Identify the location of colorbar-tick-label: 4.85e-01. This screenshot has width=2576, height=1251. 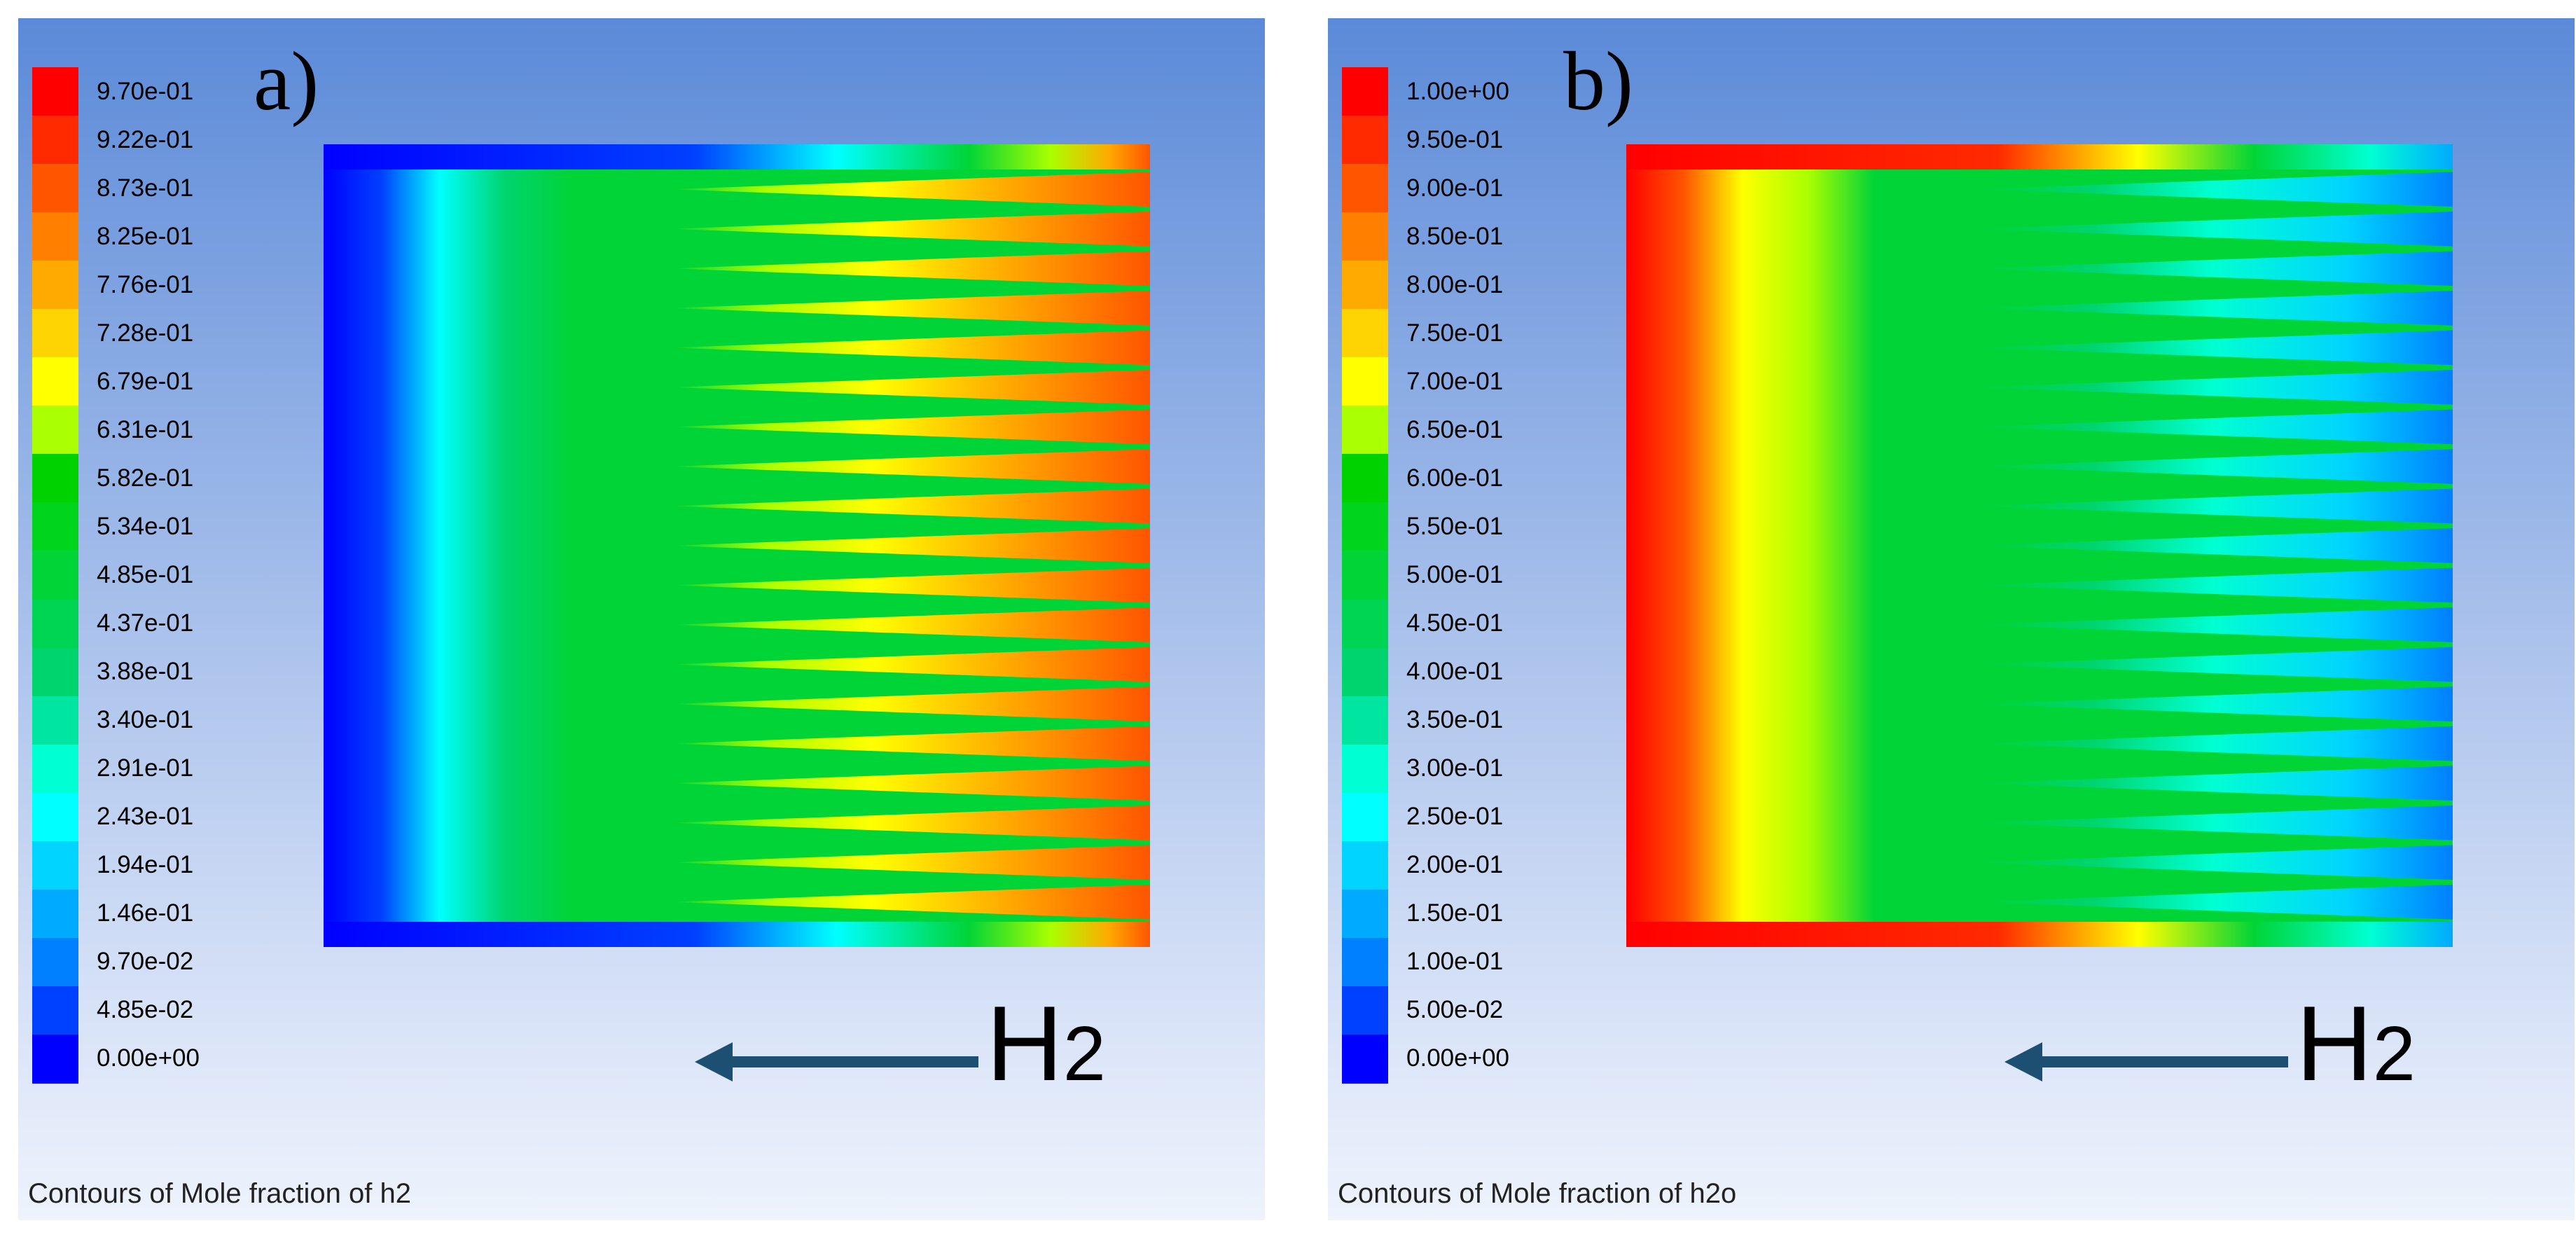
(145, 574).